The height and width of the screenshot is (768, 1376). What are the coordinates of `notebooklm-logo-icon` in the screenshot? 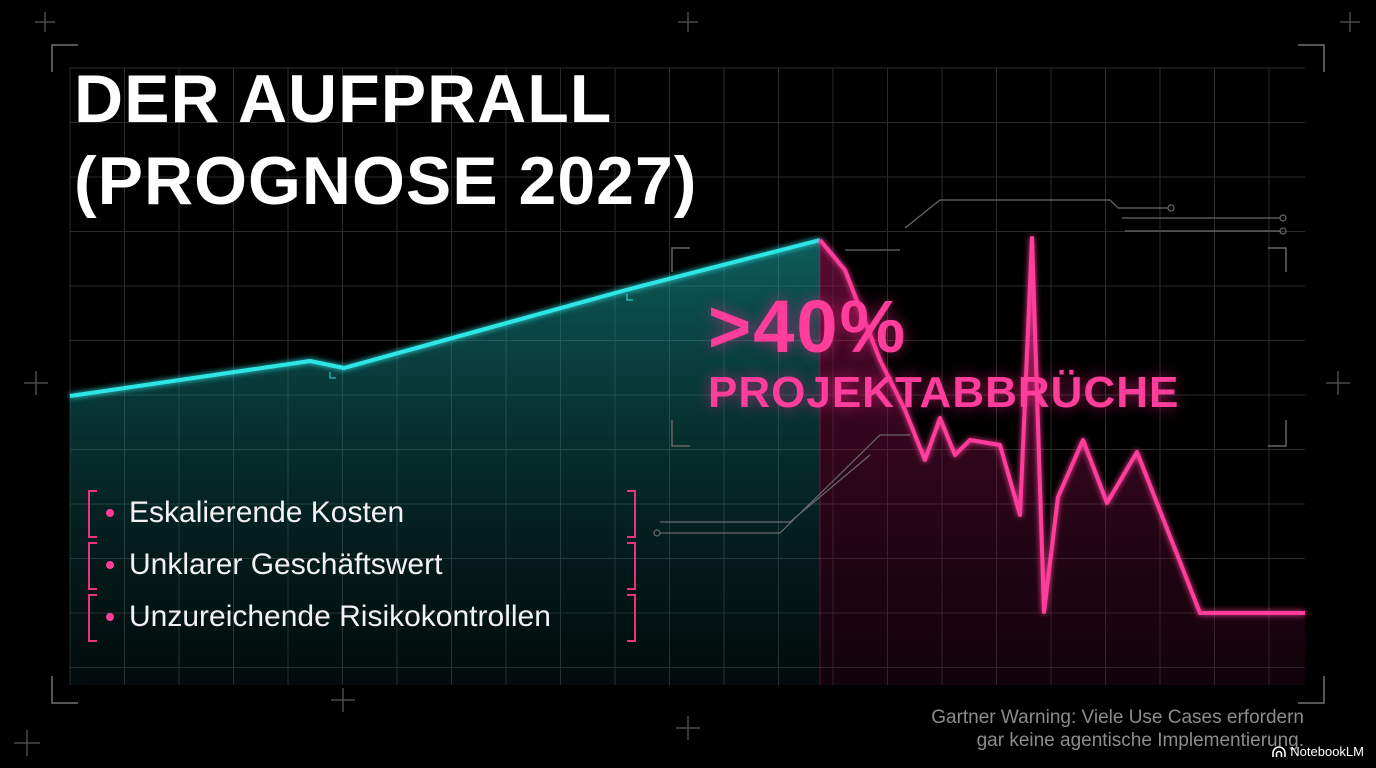 It's located at (1279, 751).